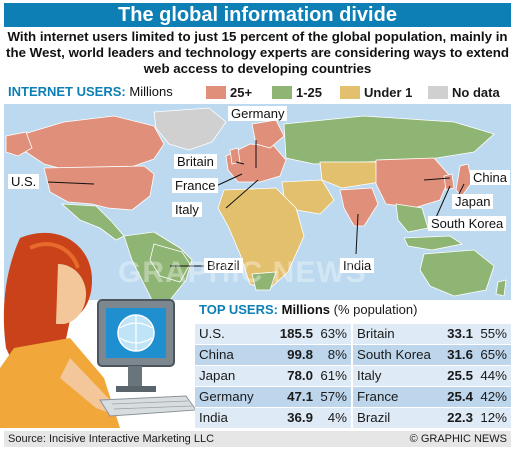 This screenshot has width=515, height=449. What do you see at coordinates (493, 354) in the screenshot?
I see `table-cell-pct: 65%` at bounding box center [493, 354].